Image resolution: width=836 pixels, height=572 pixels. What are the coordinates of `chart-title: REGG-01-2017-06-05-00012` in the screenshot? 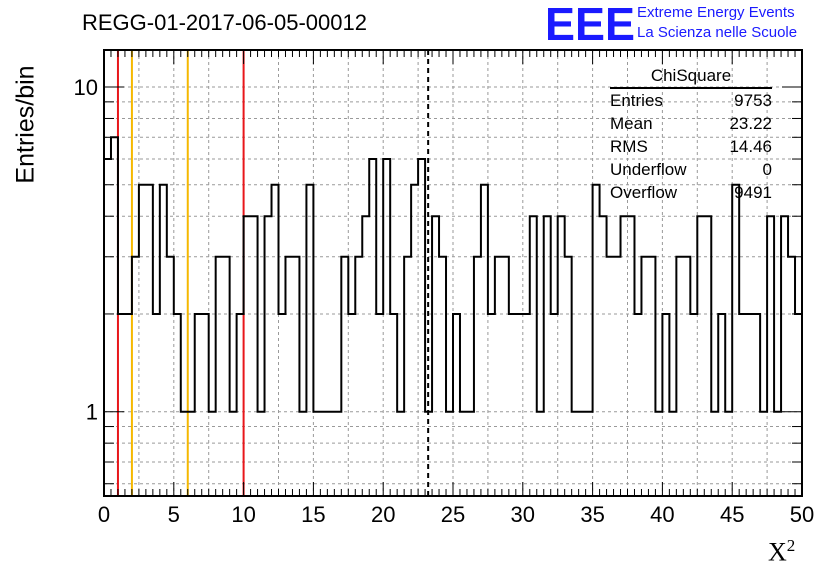 It's located at (224, 22).